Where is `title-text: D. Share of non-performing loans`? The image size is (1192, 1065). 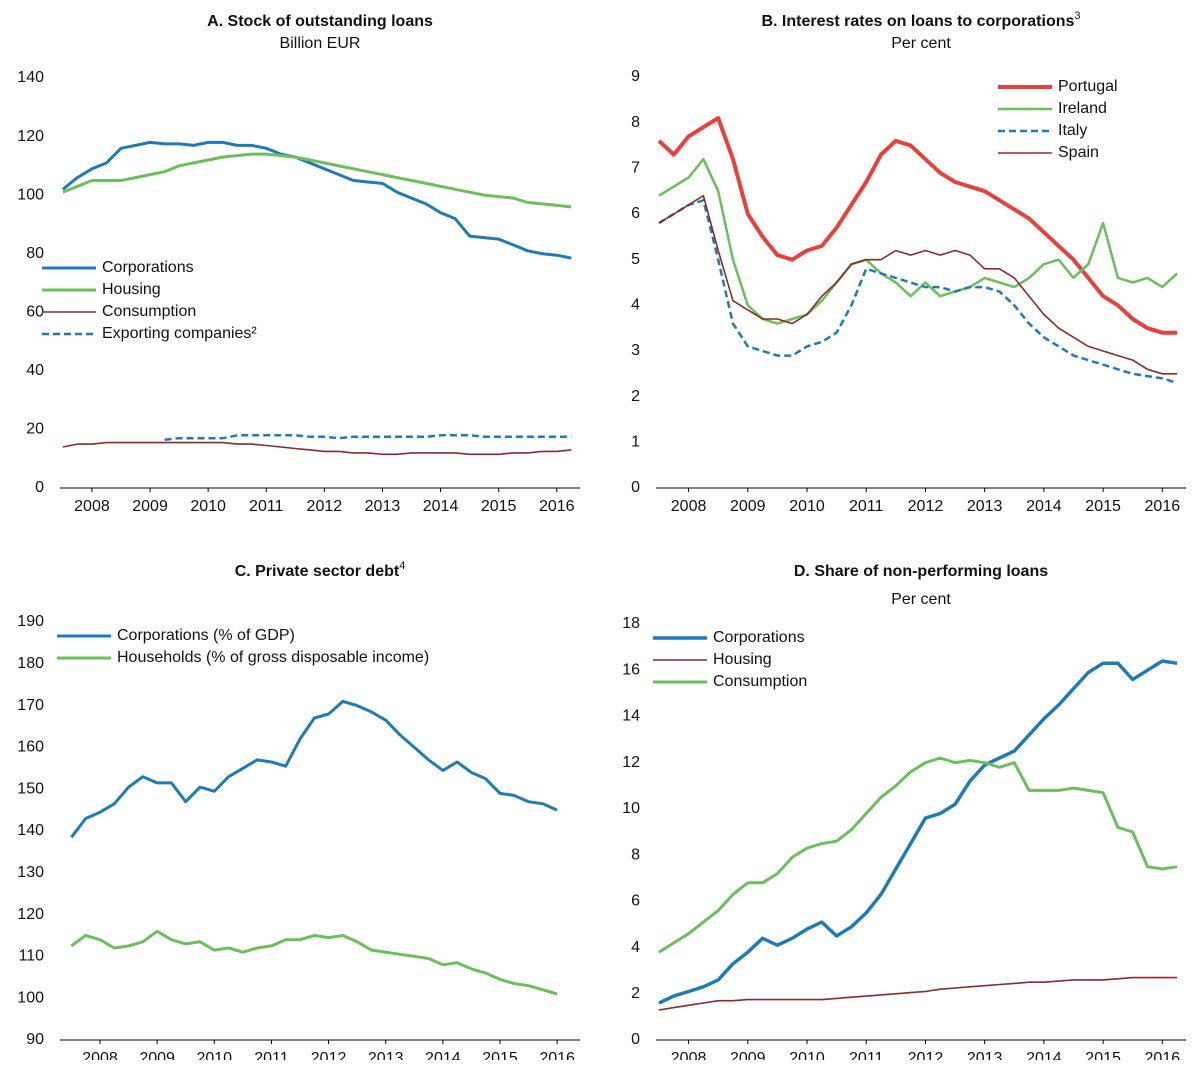 title-text: D. Share of non-performing loans is located at coordinates (921, 571).